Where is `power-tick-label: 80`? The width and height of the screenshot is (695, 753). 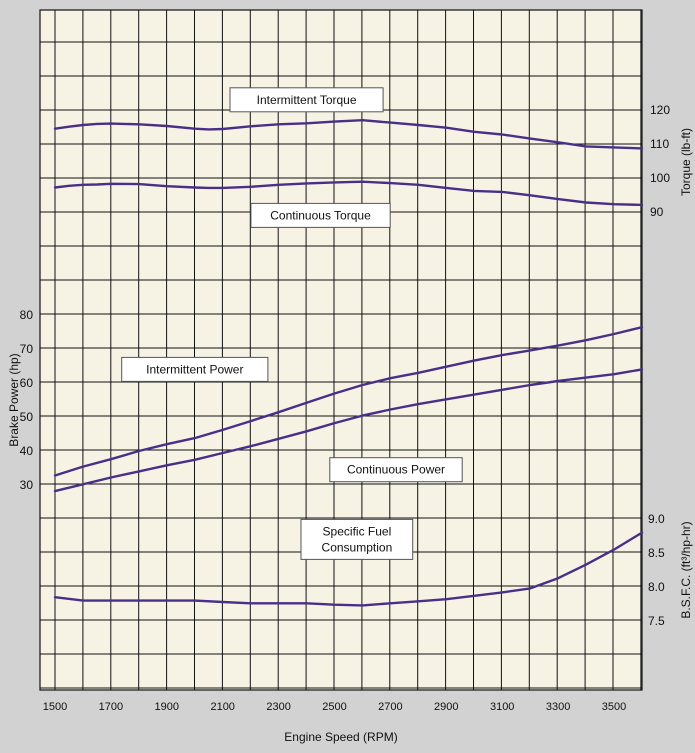 power-tick-label: 80 is located at coordinates (27, 315).